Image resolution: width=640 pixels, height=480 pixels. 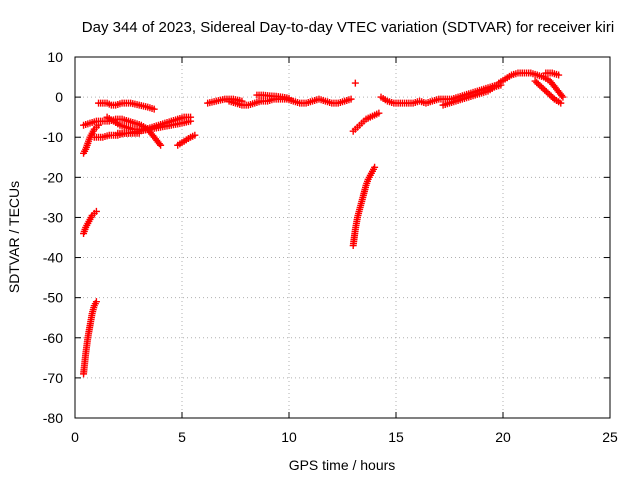 I want to click on x-tick-label: 5, so click(x=182, y=437).